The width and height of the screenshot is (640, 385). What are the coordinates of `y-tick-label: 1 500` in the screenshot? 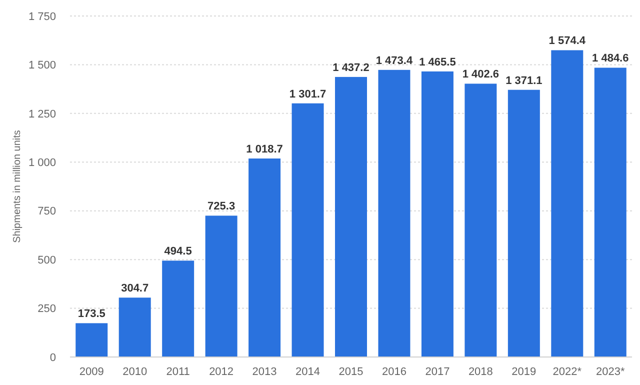 It's located at (42, 66).